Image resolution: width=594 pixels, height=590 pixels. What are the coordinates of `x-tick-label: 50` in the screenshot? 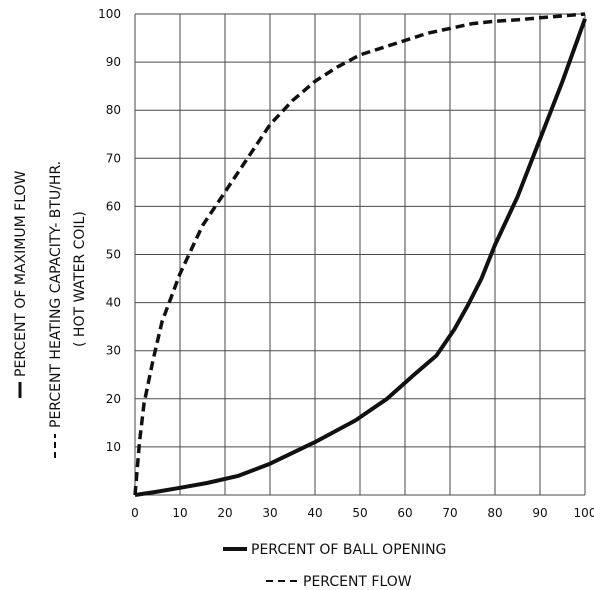 It's located at (359, 513).